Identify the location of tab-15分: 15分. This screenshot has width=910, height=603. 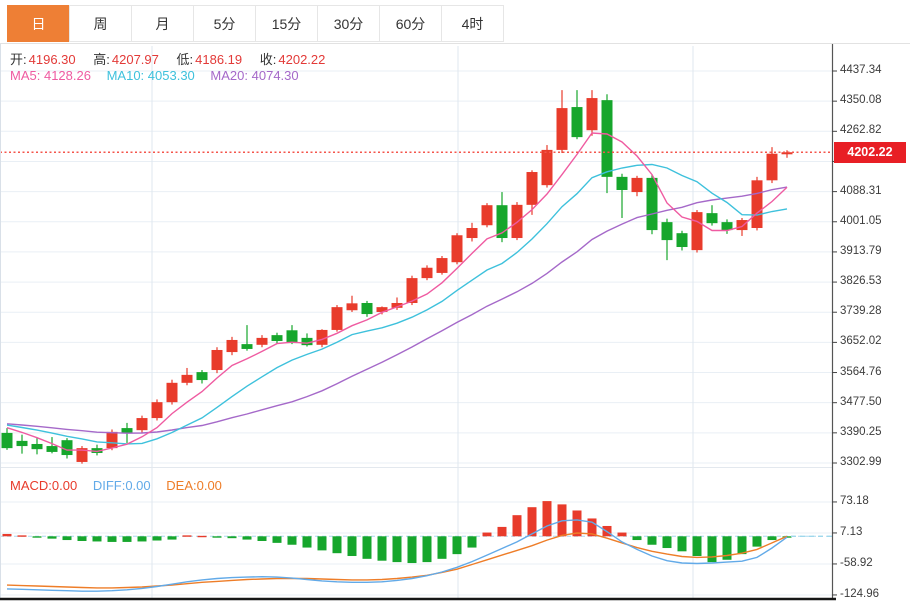
(286, 23).